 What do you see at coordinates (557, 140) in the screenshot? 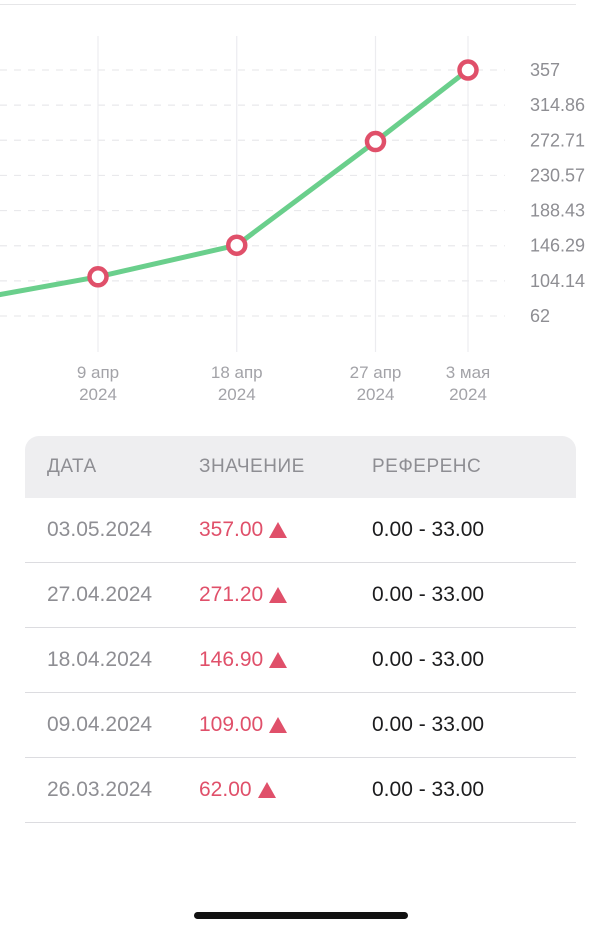
I see `y-tick-label: 272.71` at bounding box center [557, 140].